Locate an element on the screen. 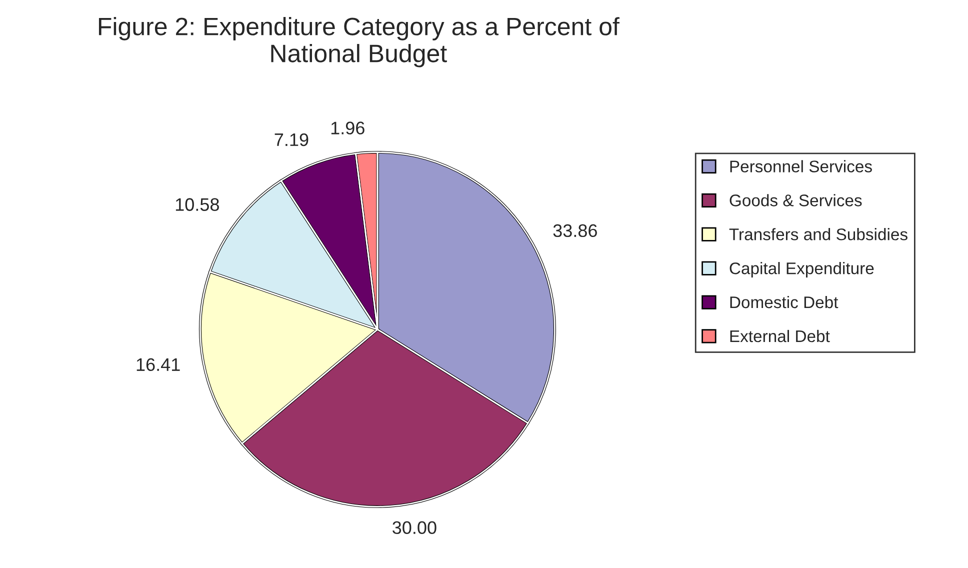  data-label: 1.96 is located at coordinates (347, 128).